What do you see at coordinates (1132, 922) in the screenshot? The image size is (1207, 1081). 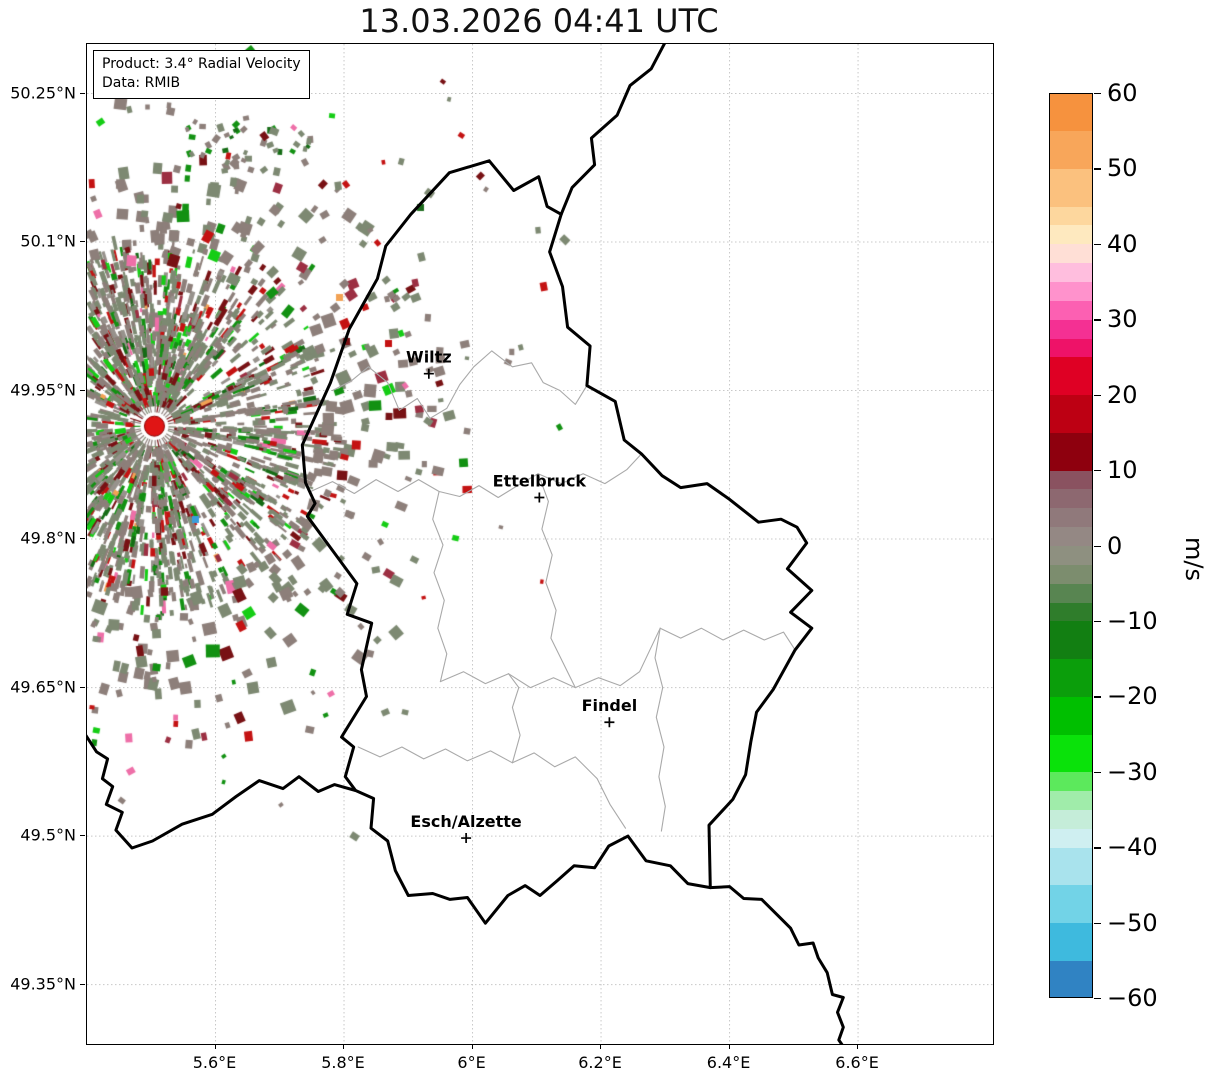 I see `colorbar-tick-label: −50` at bounding box center [1132, 922].